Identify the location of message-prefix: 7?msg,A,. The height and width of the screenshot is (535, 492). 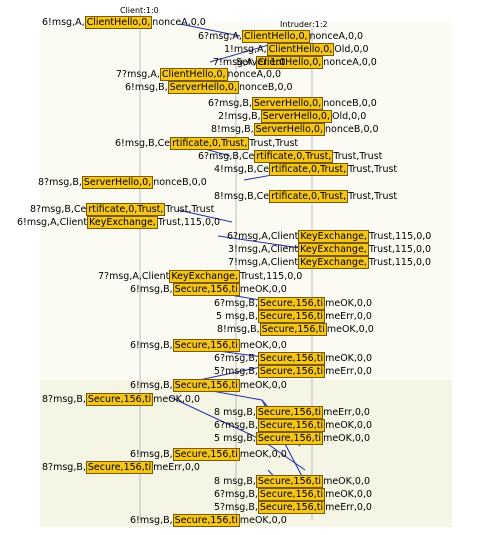
(138, 74).